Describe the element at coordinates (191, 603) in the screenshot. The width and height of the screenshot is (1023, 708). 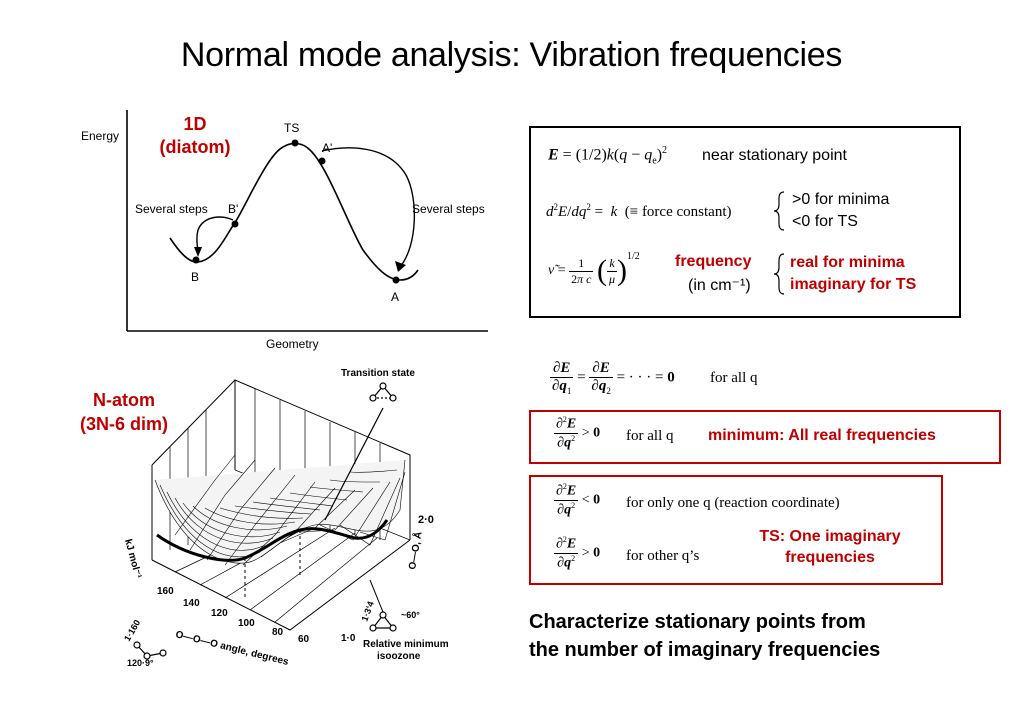
I see `tick-140: 140` at that location.